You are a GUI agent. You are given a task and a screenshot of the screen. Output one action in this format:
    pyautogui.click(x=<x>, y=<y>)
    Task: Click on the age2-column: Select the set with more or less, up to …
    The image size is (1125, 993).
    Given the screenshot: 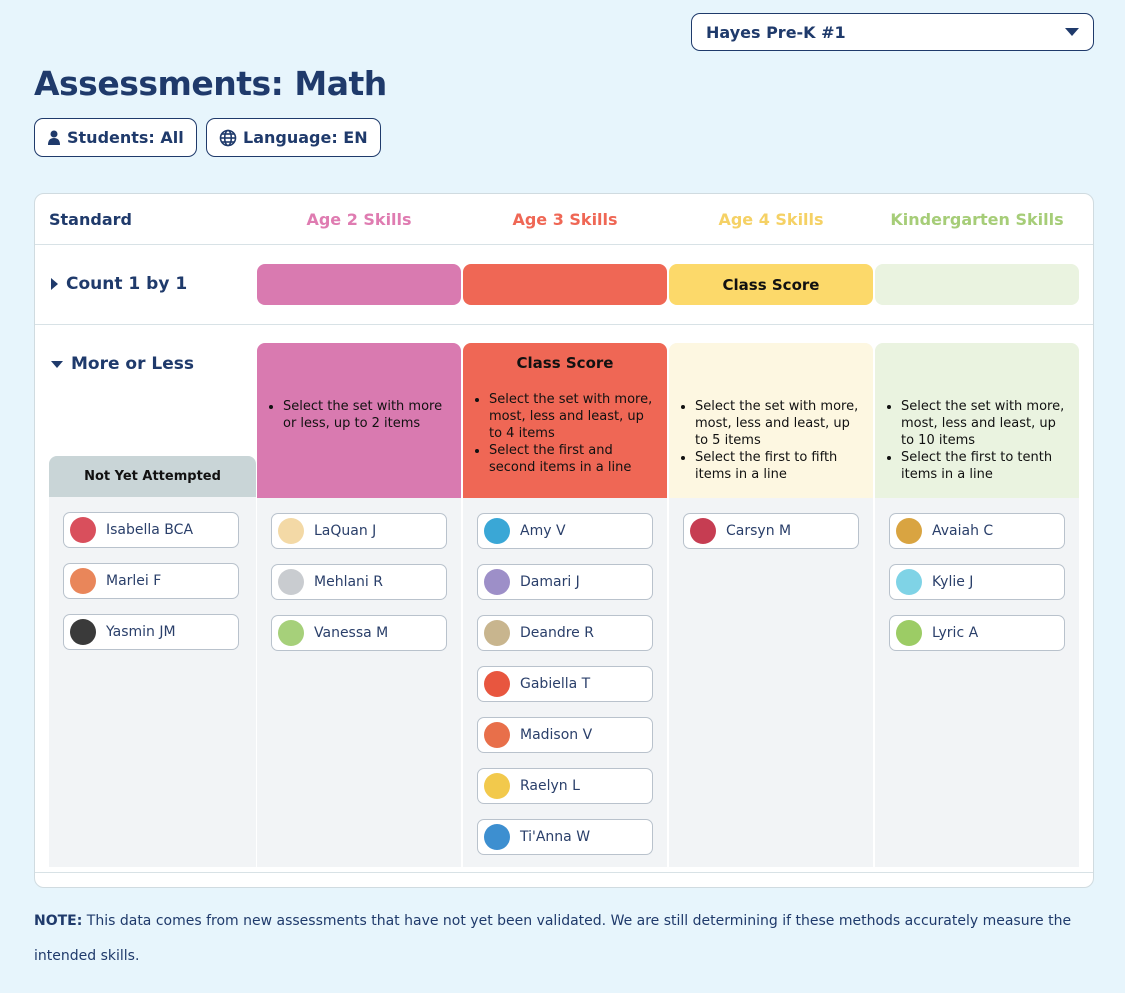 What is the action you would take?
    pyautogui.click(x=359, y=605)
    